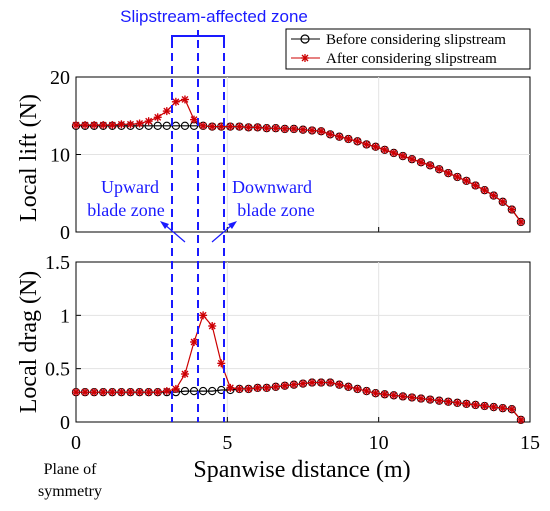 The width and height of the screenshot is (550, 511). What do you see at coordinates (301, 470) in the screenshot?
I see `x-axis-label: Spanwise distance (m)` at bounding box center [301, 470].